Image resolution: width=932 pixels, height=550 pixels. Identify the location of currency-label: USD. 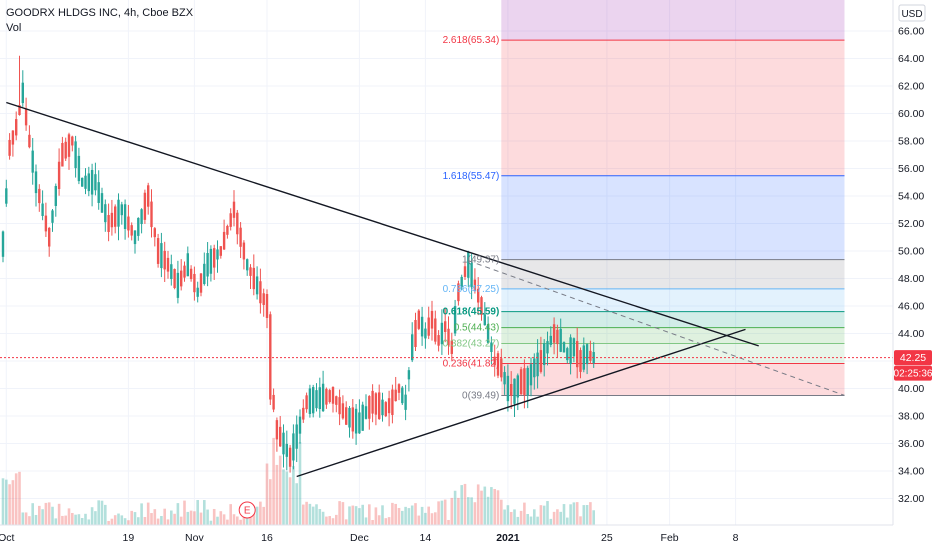
(911, 14).